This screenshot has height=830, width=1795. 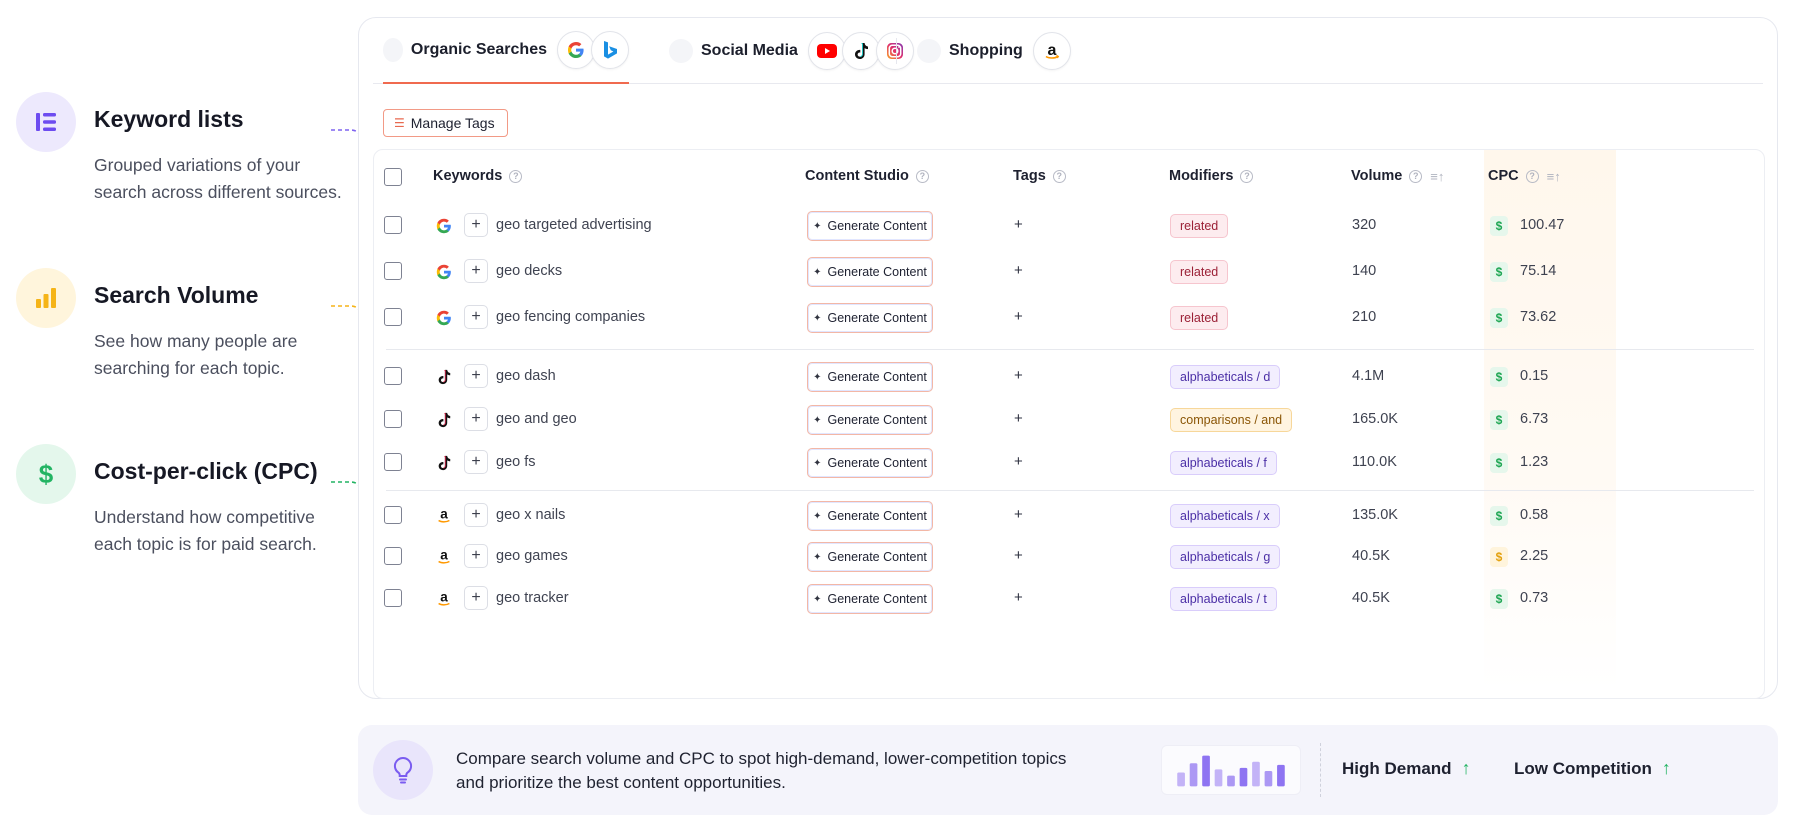 I want to click on tiktok-icon, so click(x=444, y=420).